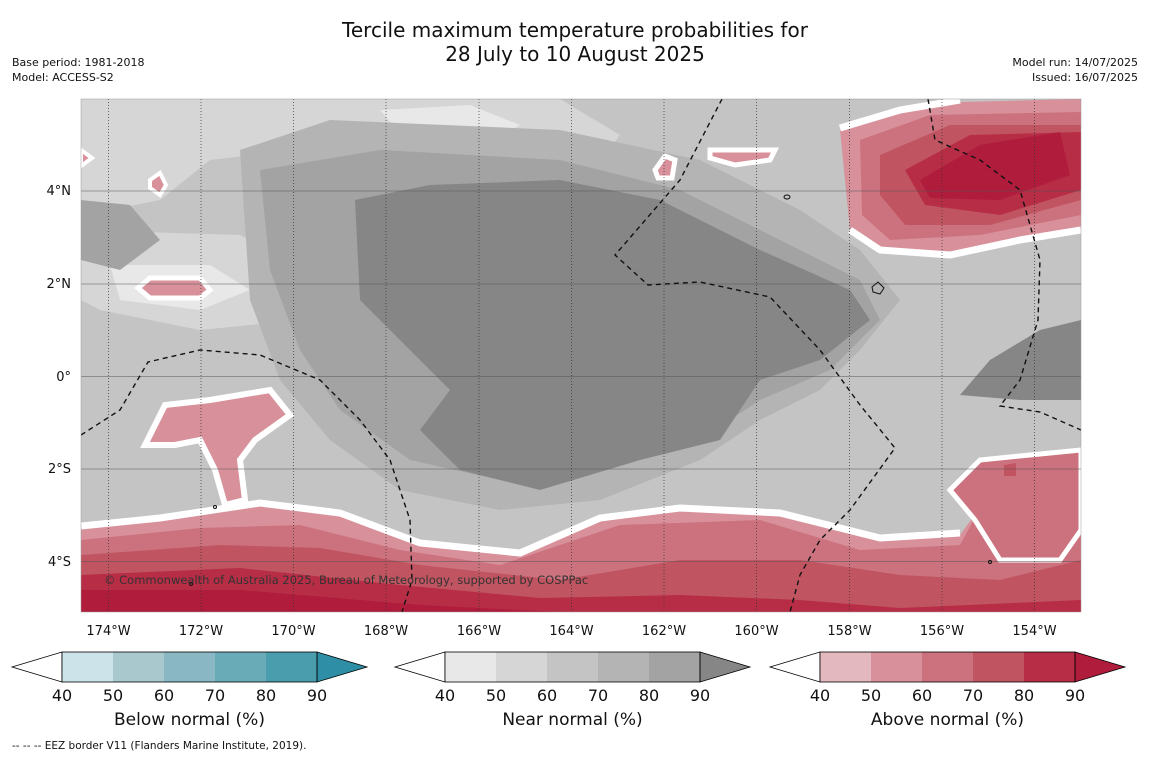 The height and width of the screenshot is (758, 1150). What do you see at coordinates (572, 720) in the screenshot?
I see `colorbar-title: Near normal (%)` at bounding box center [572, 720].